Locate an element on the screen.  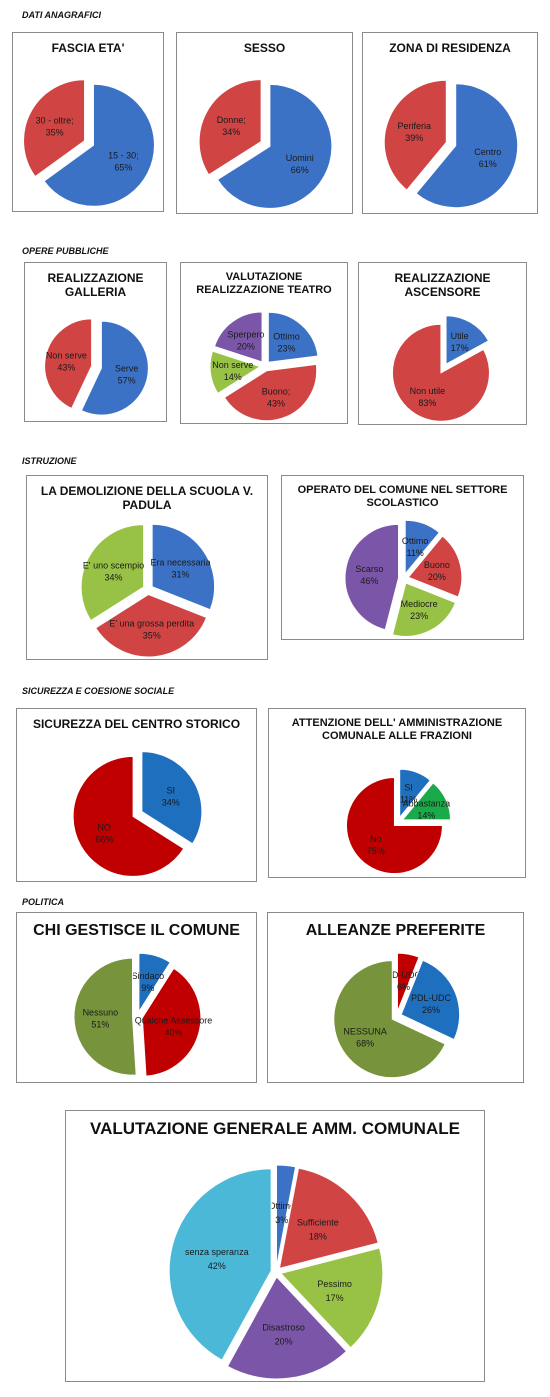
section-heading: SICUREZZA E COESIONE SOCIALE is located at coordinates (98, 691).